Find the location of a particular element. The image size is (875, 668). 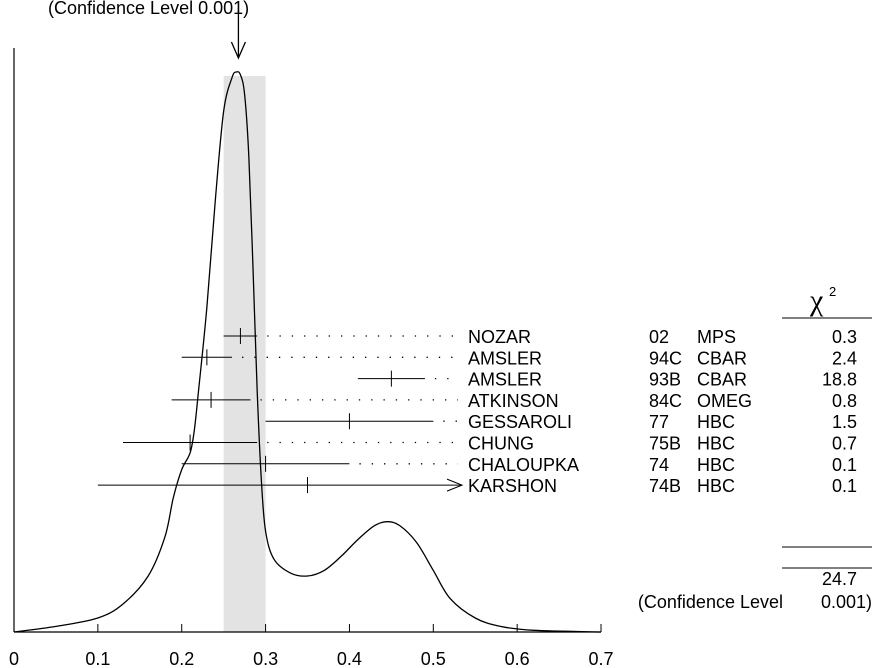

chi2-symbol: χ is located at coordinates (816, 300).